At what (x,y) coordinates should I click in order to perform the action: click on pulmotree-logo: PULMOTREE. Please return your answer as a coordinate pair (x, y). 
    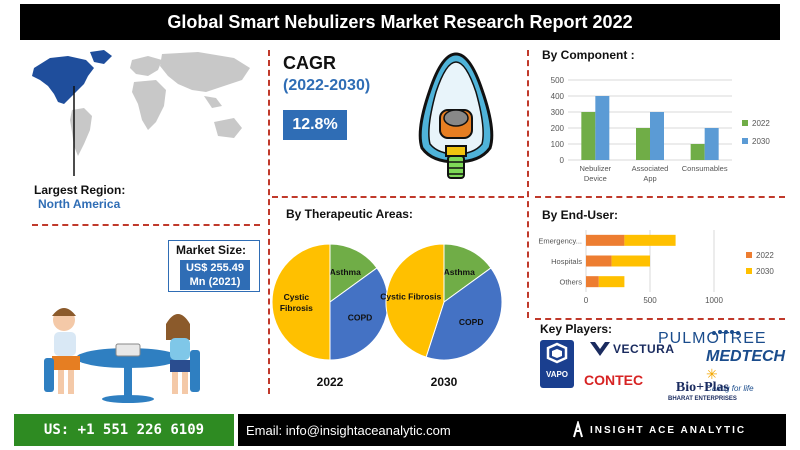
    Looking at the image, I should click on (723, 341).